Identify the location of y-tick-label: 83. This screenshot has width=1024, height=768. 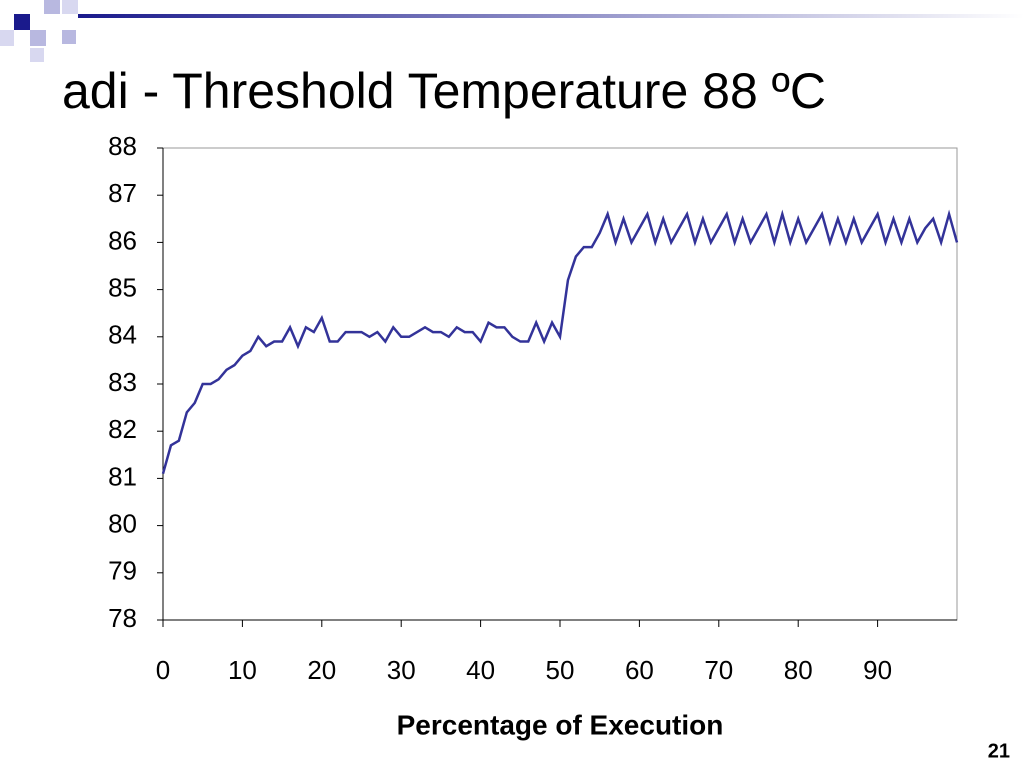
(122, 382).